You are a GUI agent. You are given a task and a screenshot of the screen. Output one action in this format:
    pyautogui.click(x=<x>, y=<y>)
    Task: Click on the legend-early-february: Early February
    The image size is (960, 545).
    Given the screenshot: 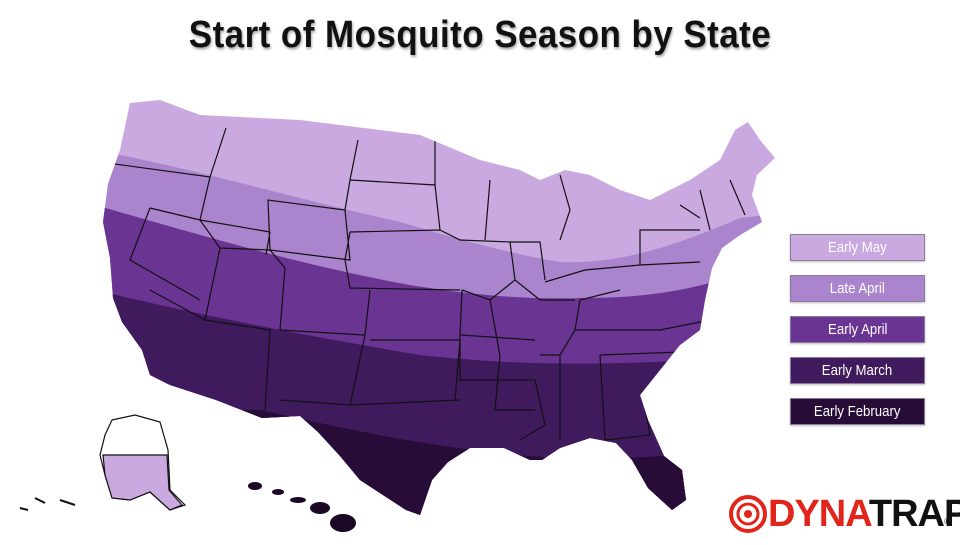 What is the action you would take?
    pyautogui.click(x=857, y=411)
    